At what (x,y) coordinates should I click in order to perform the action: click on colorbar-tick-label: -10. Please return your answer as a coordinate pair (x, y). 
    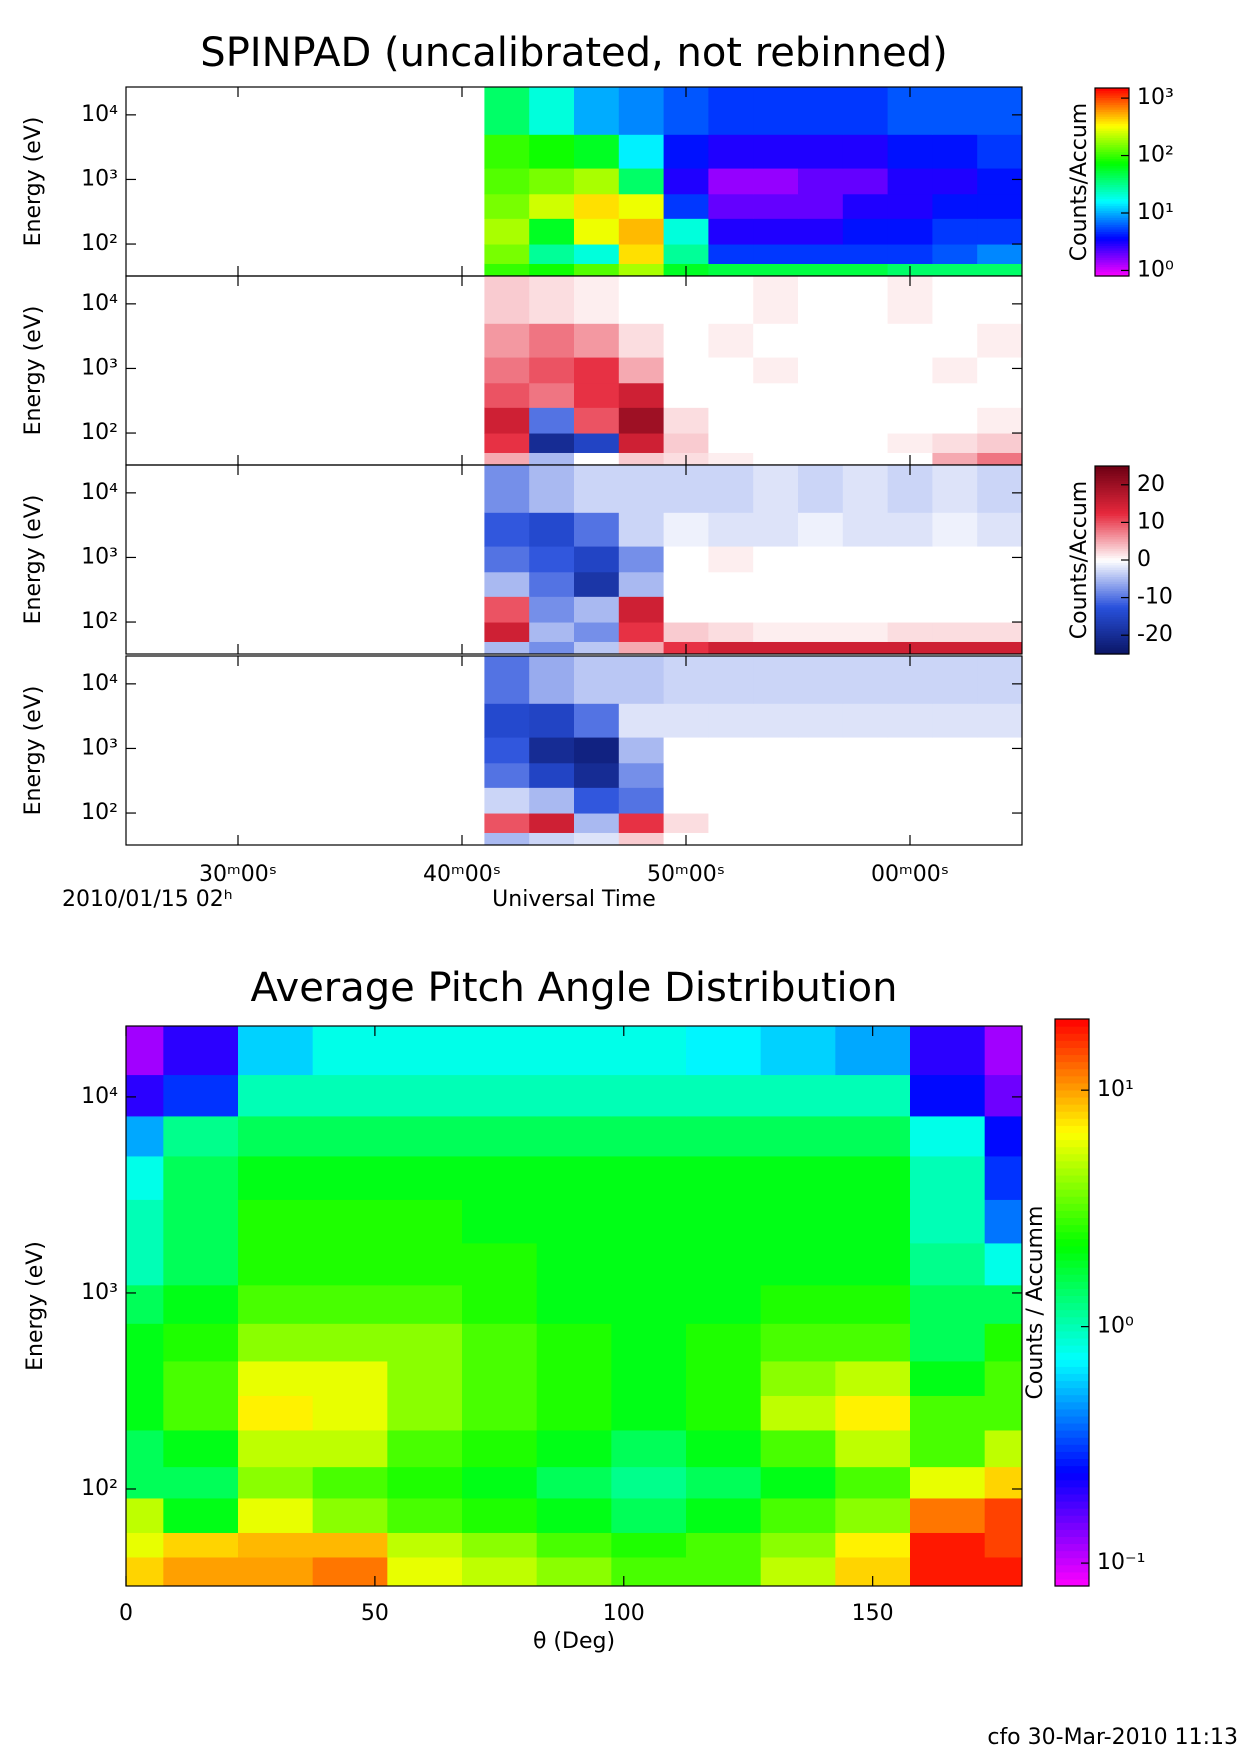
    Looking at the image, I should click on (1155, 597).